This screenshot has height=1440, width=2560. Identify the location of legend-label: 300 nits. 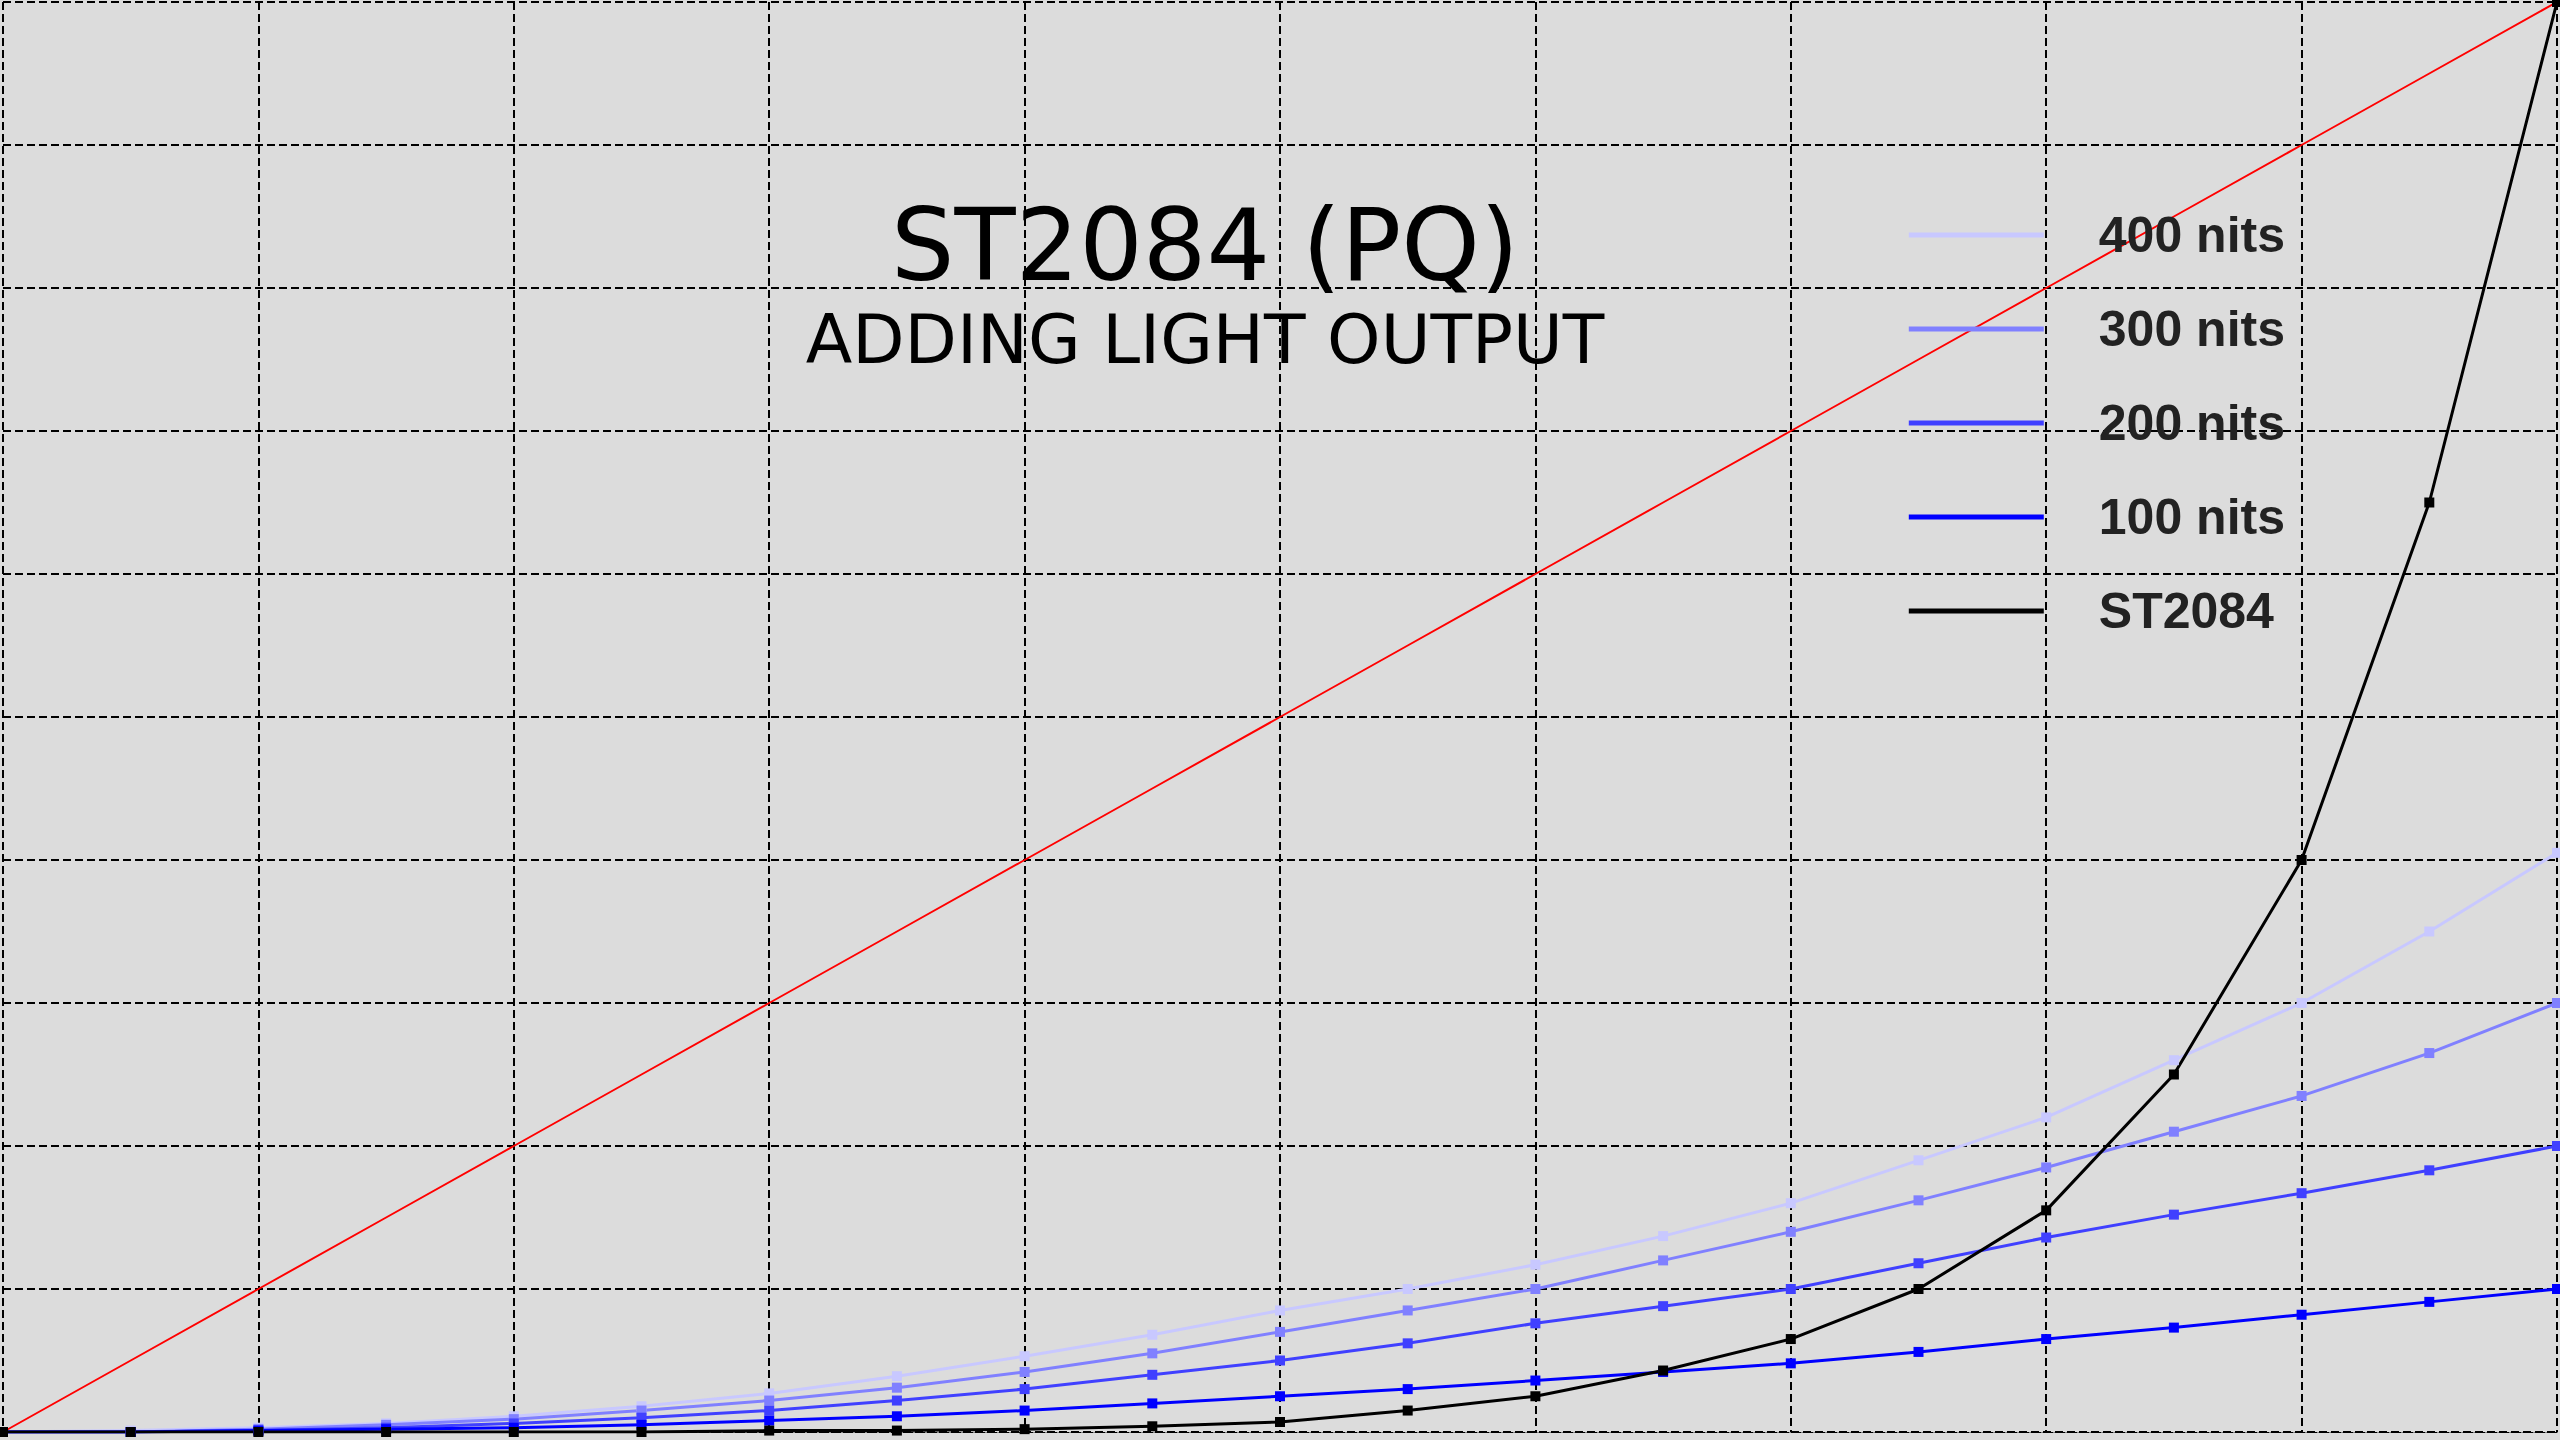
(2192, 329).